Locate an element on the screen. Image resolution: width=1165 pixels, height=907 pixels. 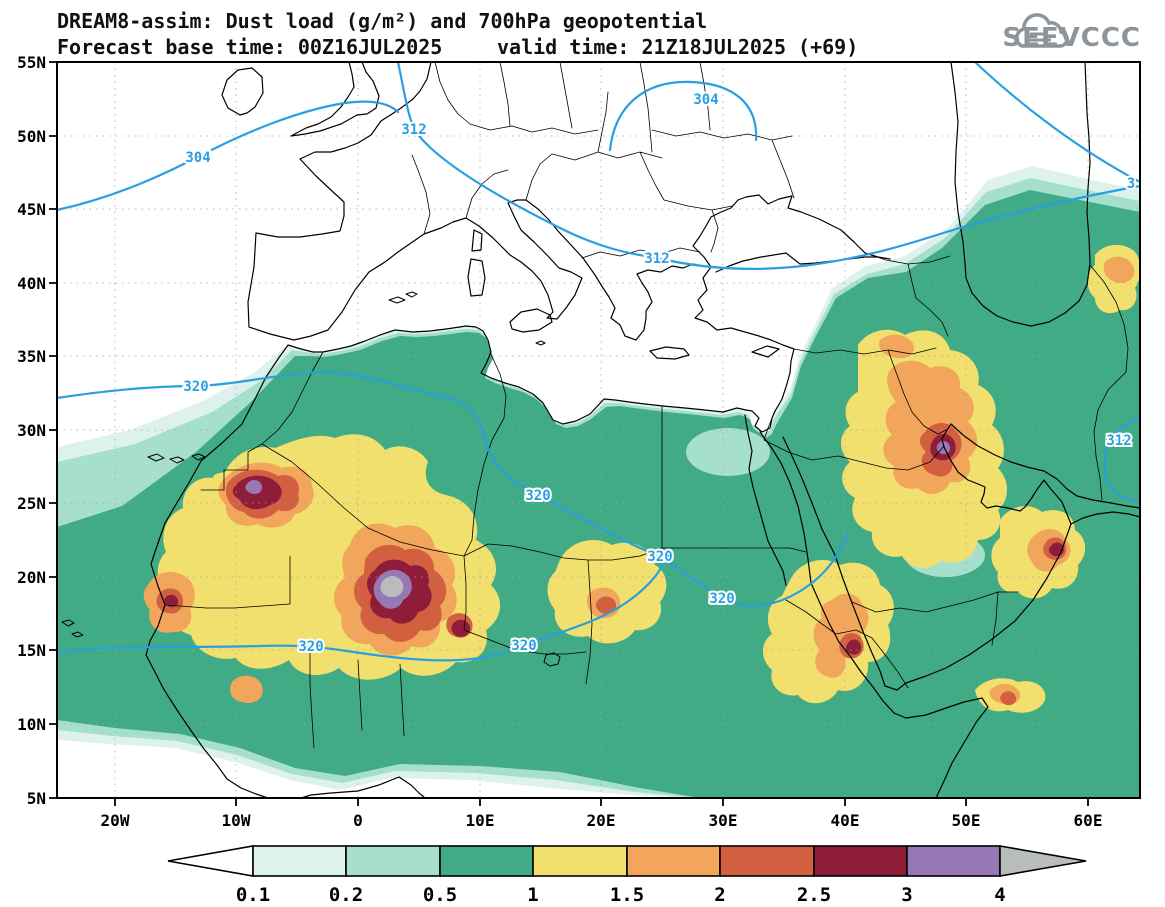
lon-label: 60E is located at coordinates (1088, 820).